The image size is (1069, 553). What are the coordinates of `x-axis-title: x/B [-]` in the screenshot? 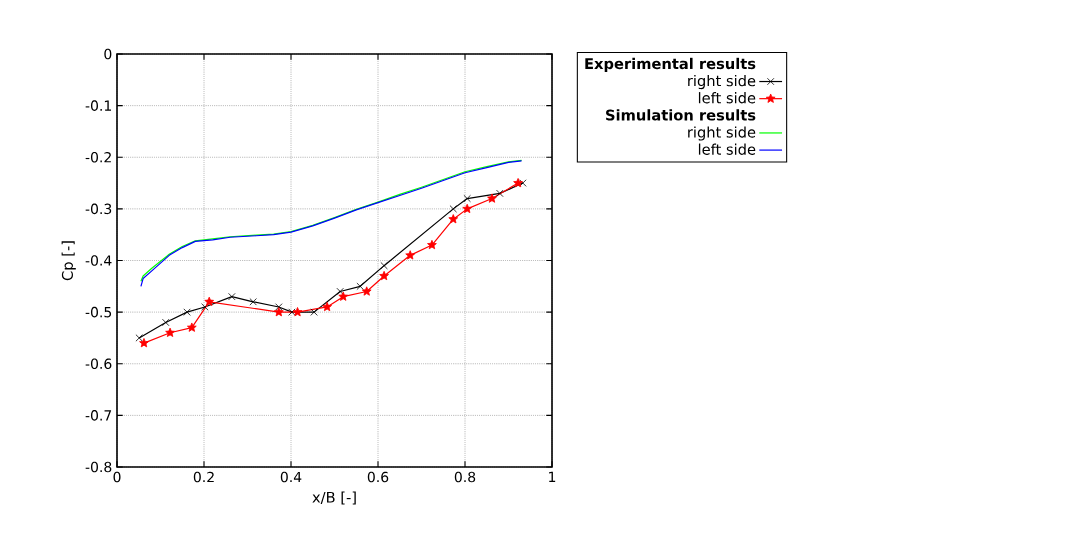 It's located at (334, 498).